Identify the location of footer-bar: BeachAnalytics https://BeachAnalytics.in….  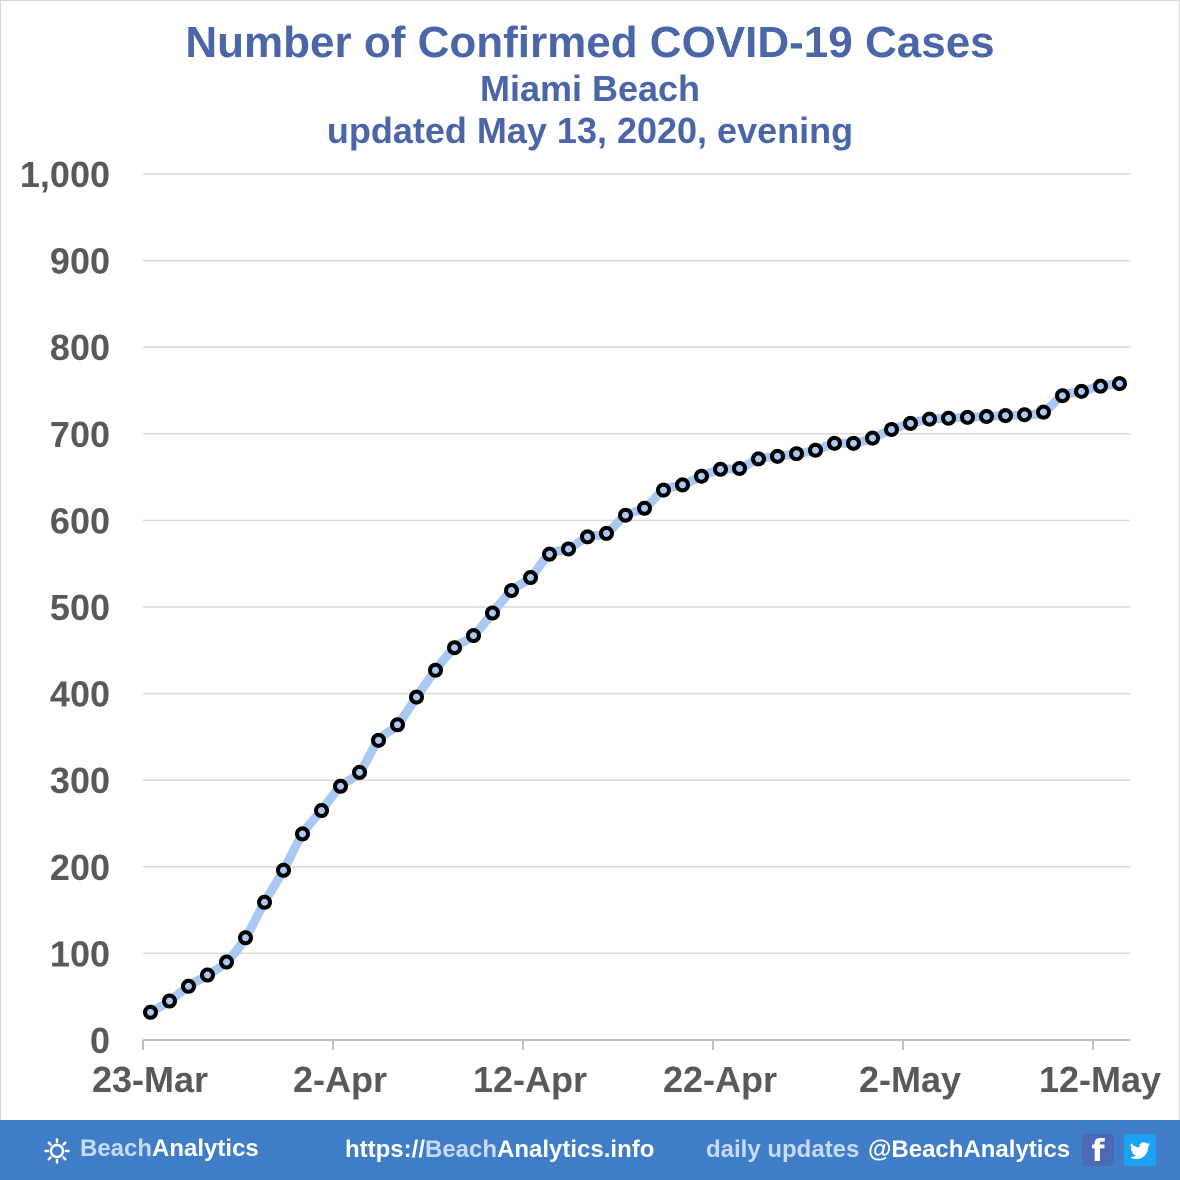
(590, 1150).